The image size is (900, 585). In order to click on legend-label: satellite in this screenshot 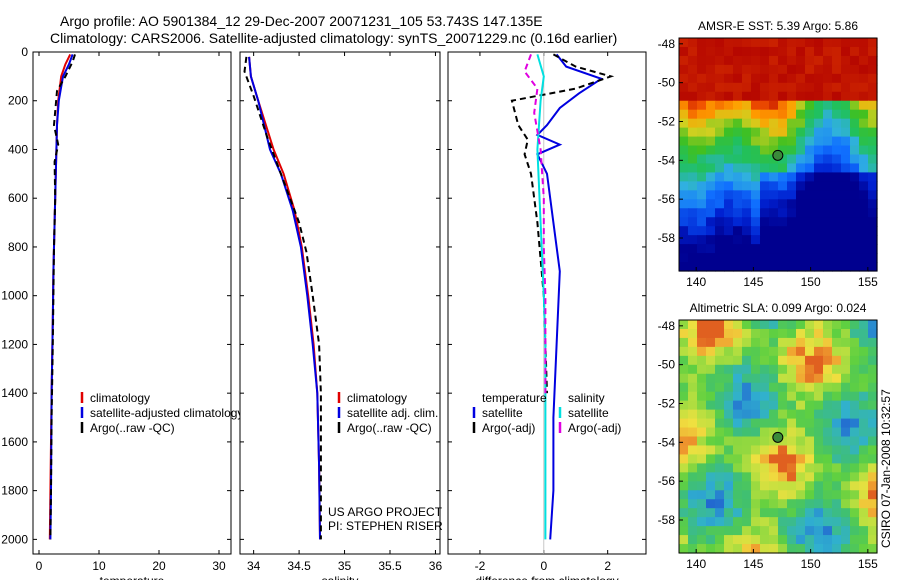, I will do `click(502, 413)`.